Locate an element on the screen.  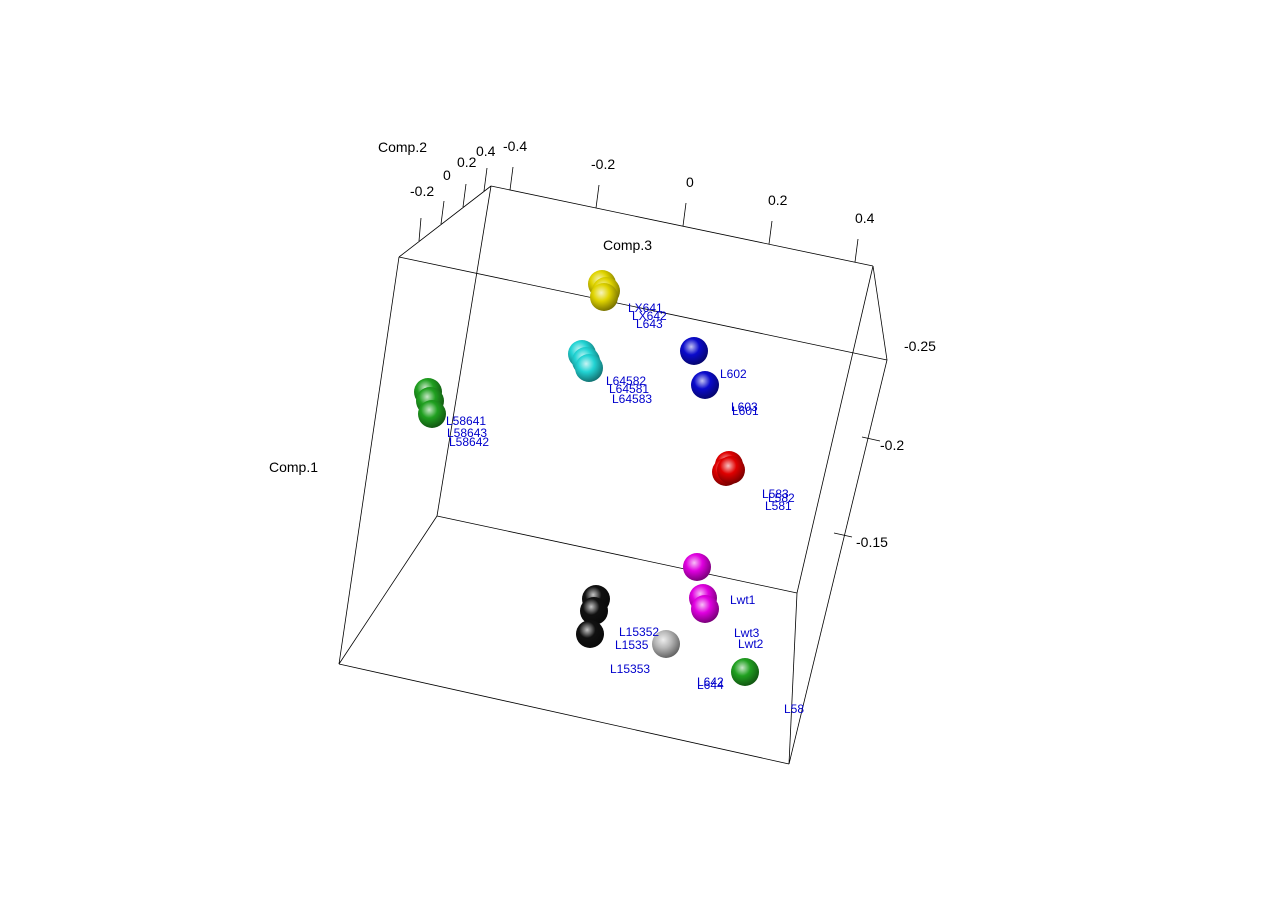
point-label: L58641 is located at coordinates (466, 421).